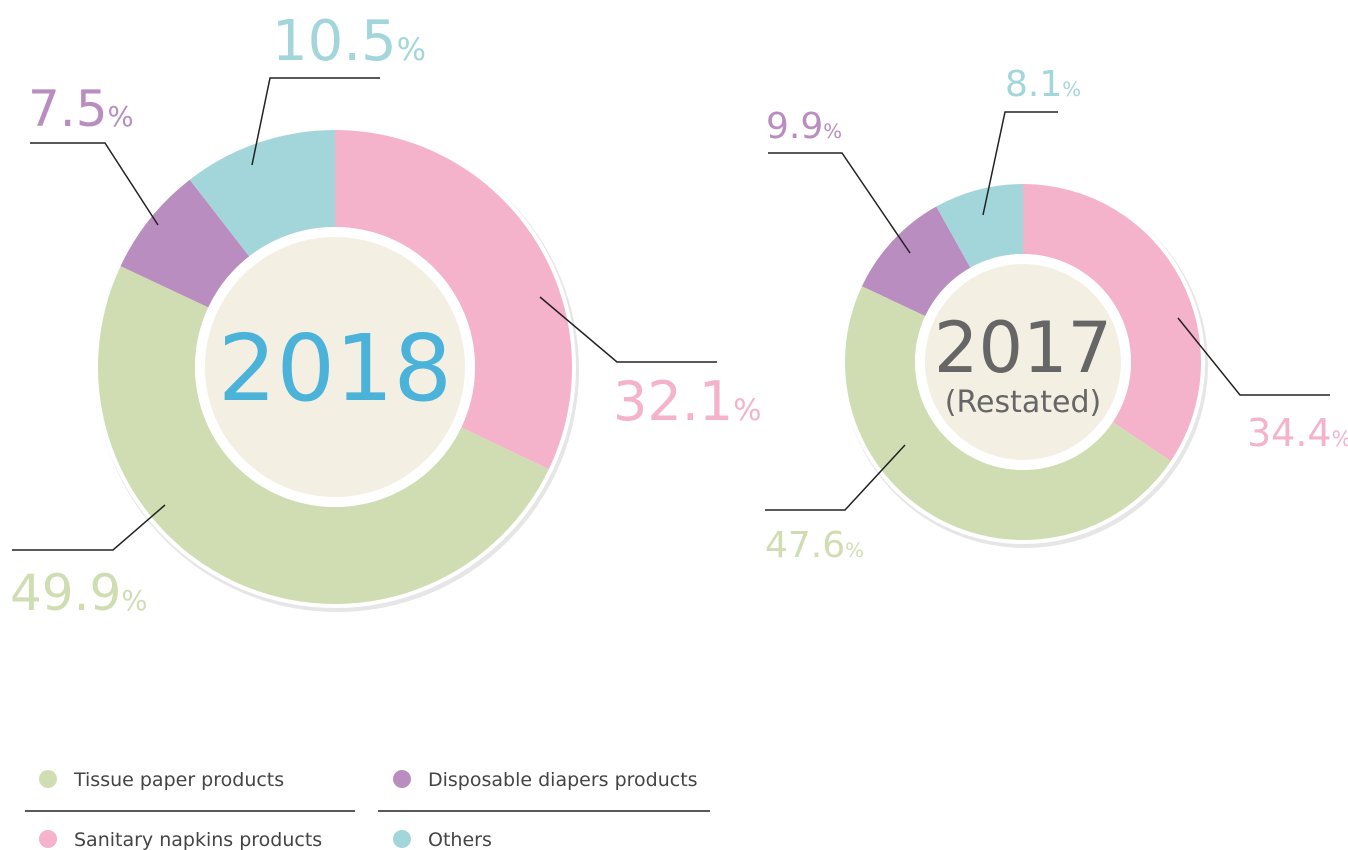 Image resolution: width=1348 pixels, height=850 pixels. Describe the element at coordinates (334, 41) in the screenshot. I see `value-number: 10.5` at that location.